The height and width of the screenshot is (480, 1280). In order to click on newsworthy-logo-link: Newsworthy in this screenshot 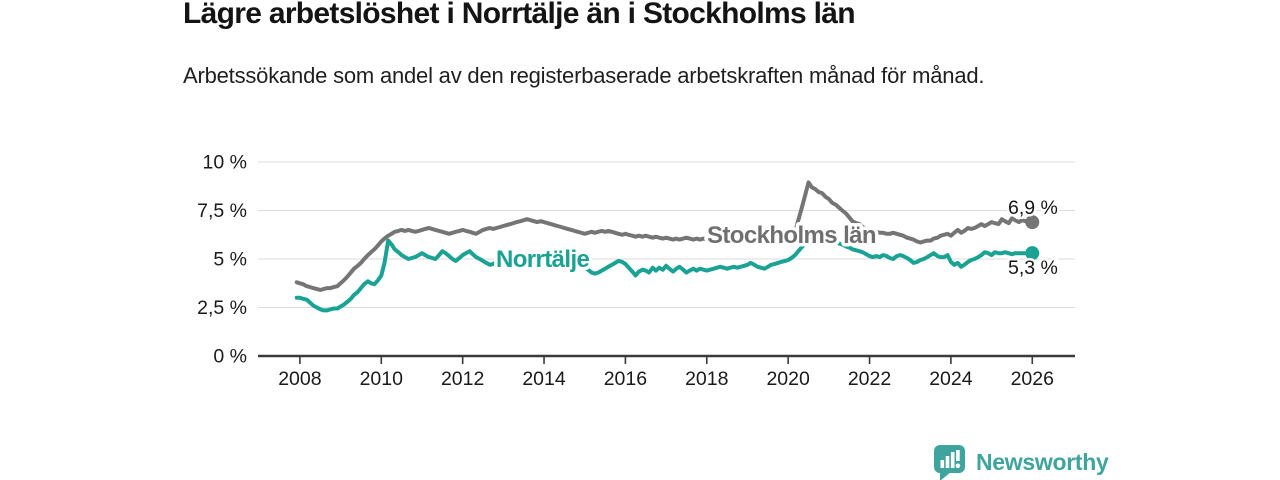, I will do `click(1021, 462)`.